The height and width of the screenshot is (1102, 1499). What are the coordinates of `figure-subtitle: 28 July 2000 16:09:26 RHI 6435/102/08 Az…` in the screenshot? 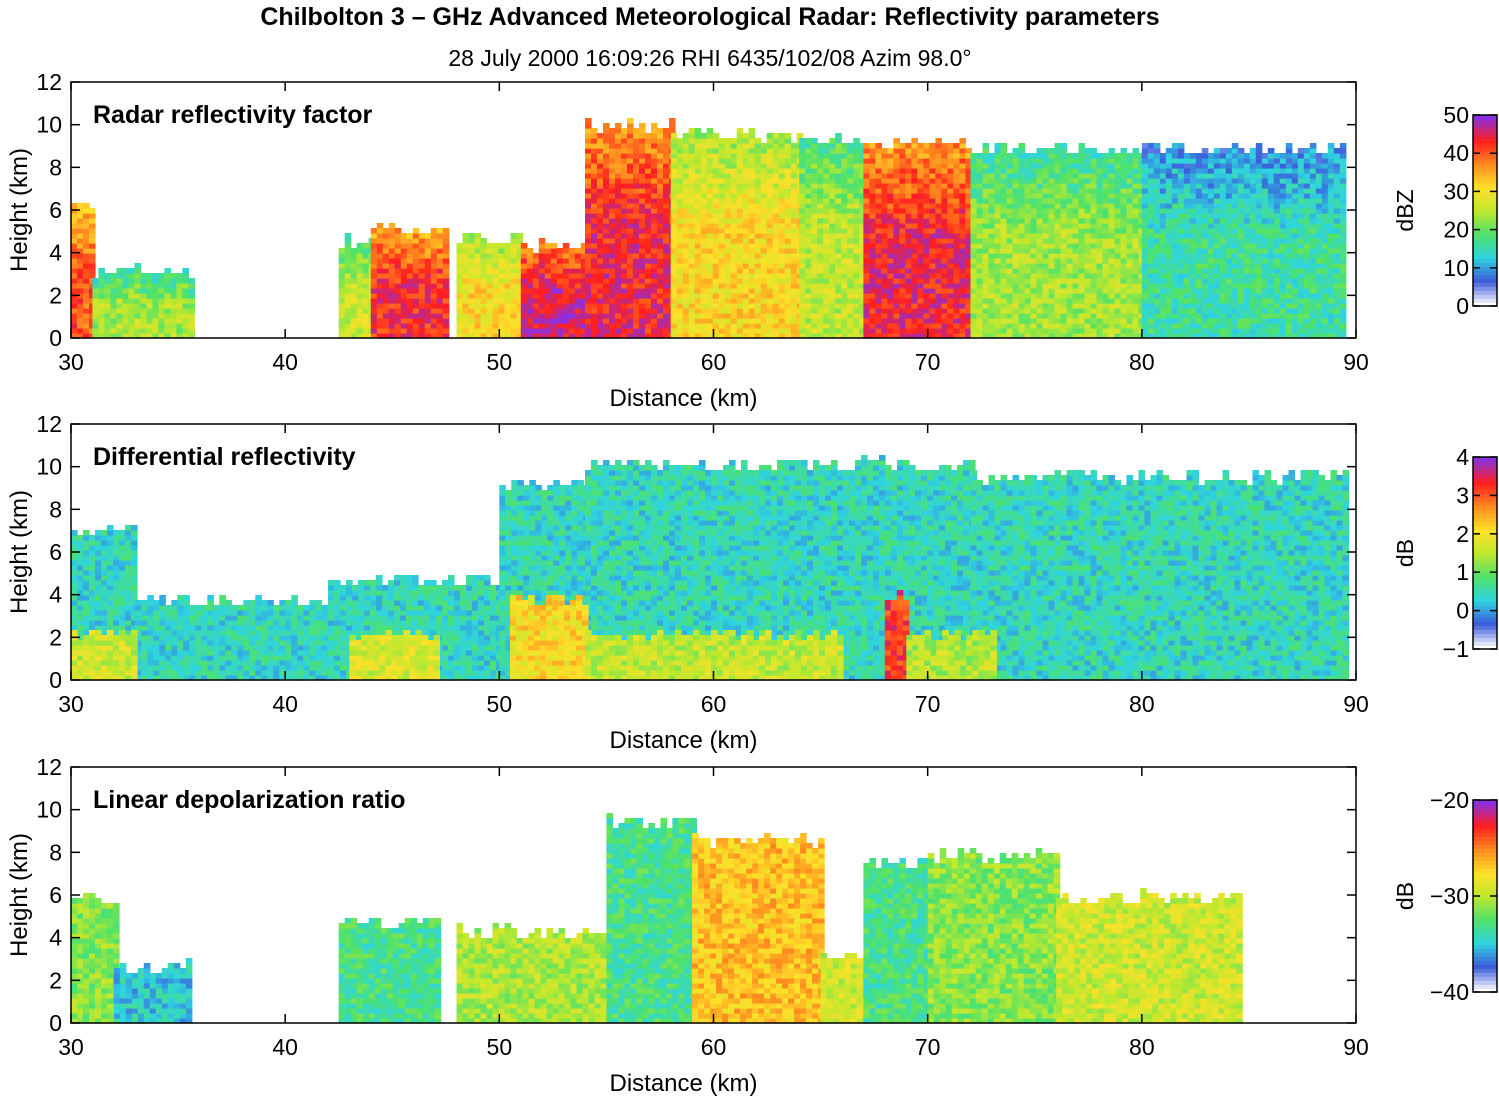 It's located at (710, 58).